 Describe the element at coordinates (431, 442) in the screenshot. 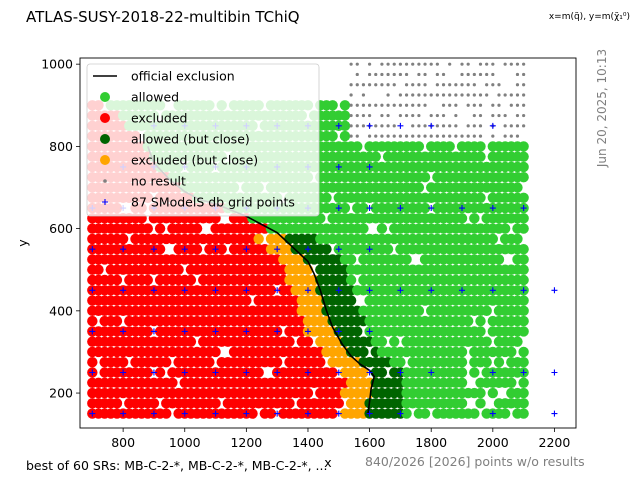

I see `x-tick-label: 1800` at that location.